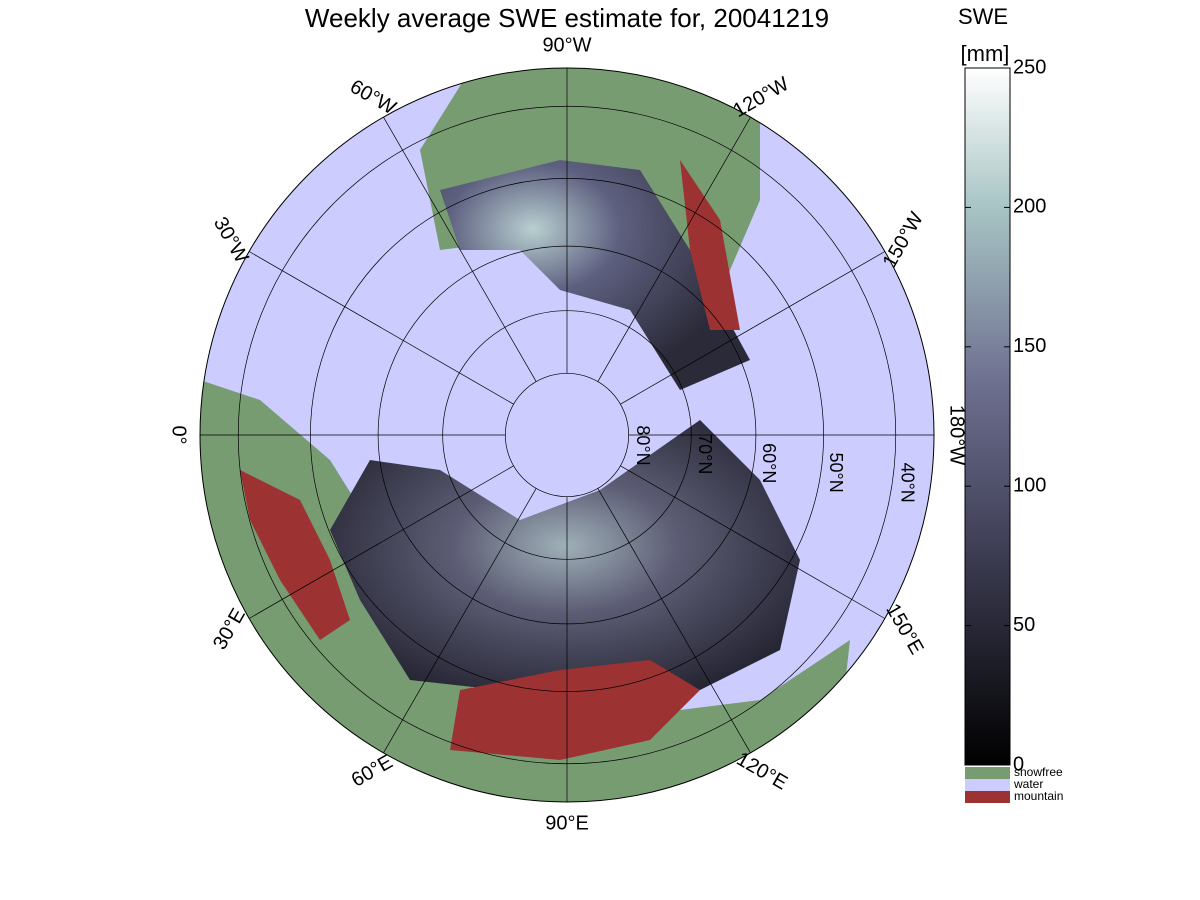  I want to click on longitude-label: 90°E, so click(567, 823).